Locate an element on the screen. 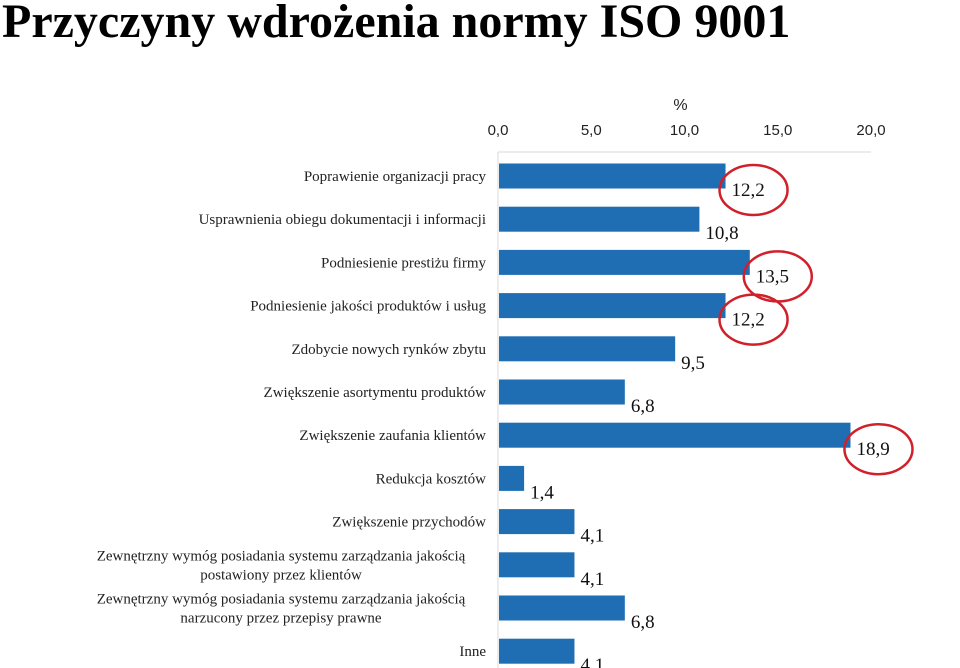 The height and width of the screenshot is (668, 960). x-tick-label: 10,0 is located at coordinates (684, 130).